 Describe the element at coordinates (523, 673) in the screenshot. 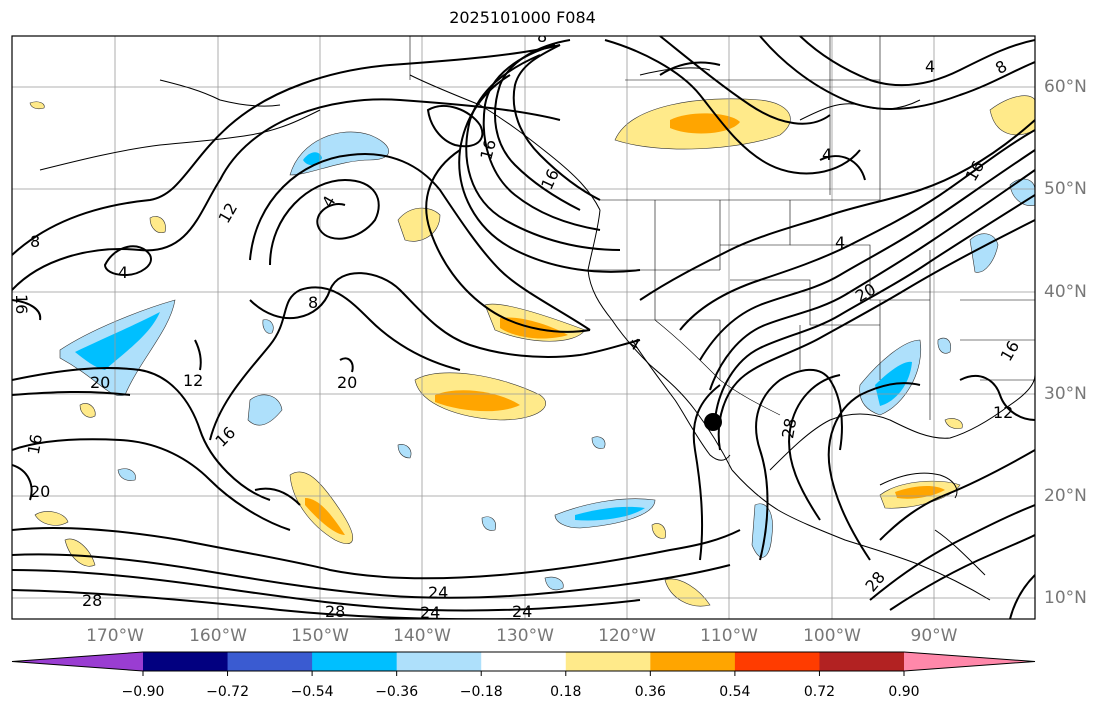

I see `colorbar-ticks` at that location.